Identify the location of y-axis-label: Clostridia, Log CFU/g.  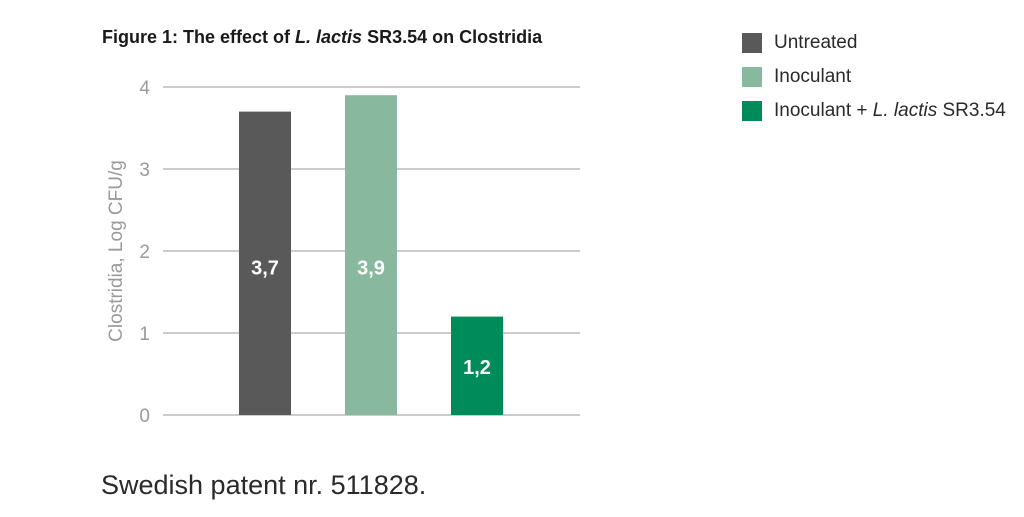
(116, 251).